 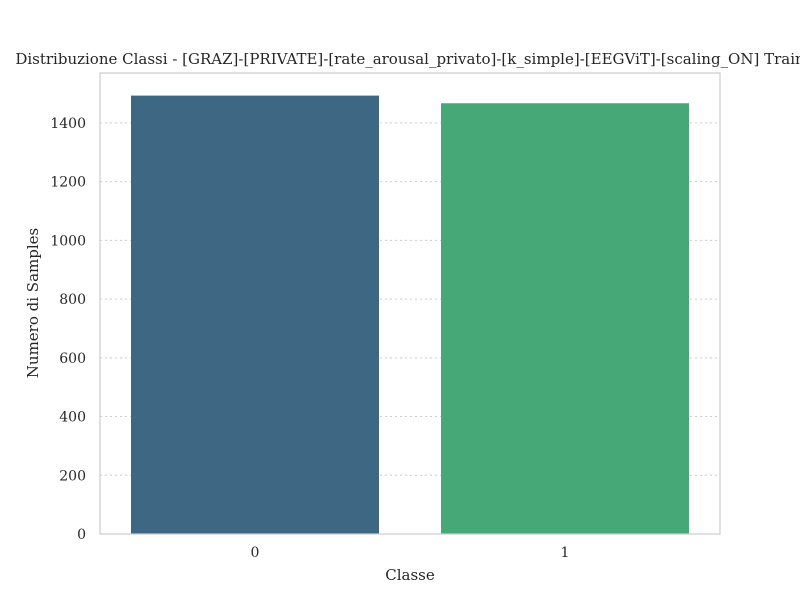 What do you see at coordinates (565, 553) in the screenshot?
I see `x-tick-label: 1` at bounding box center [565, 553].